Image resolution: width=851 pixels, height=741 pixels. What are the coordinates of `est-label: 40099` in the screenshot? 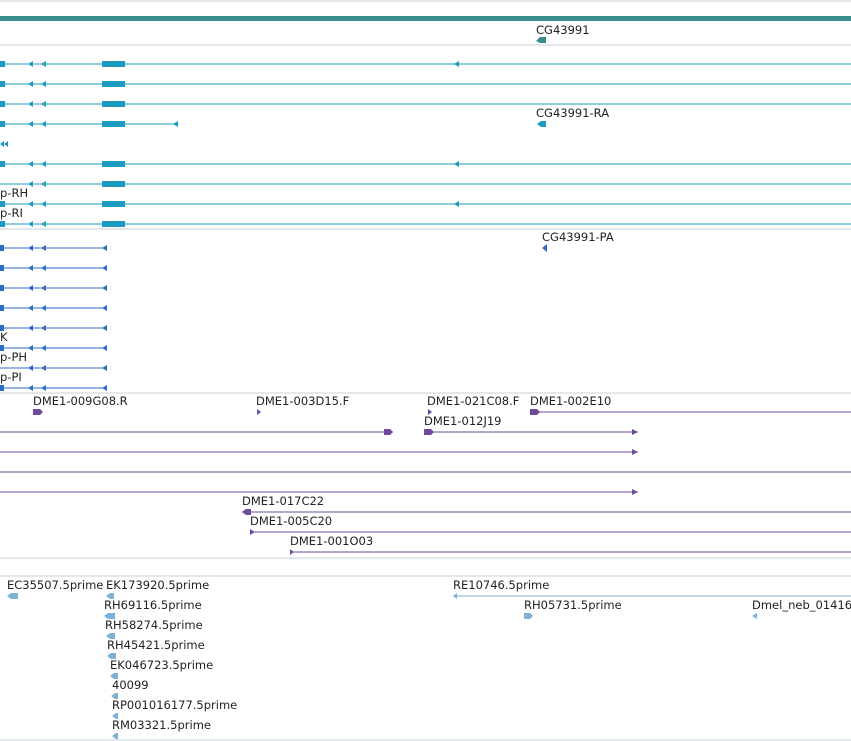 It's located at (130, 685).